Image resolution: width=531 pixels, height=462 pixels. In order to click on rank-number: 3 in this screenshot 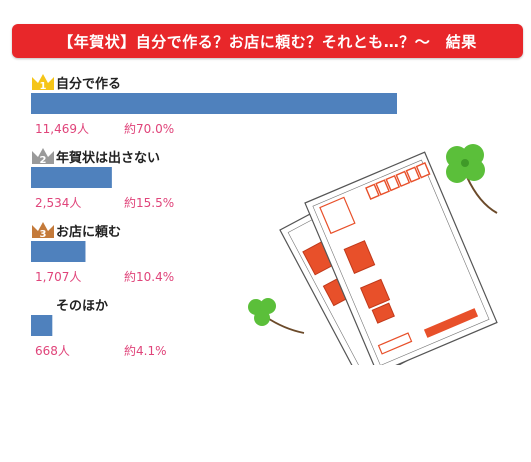, I will do `click(43, 234)`.